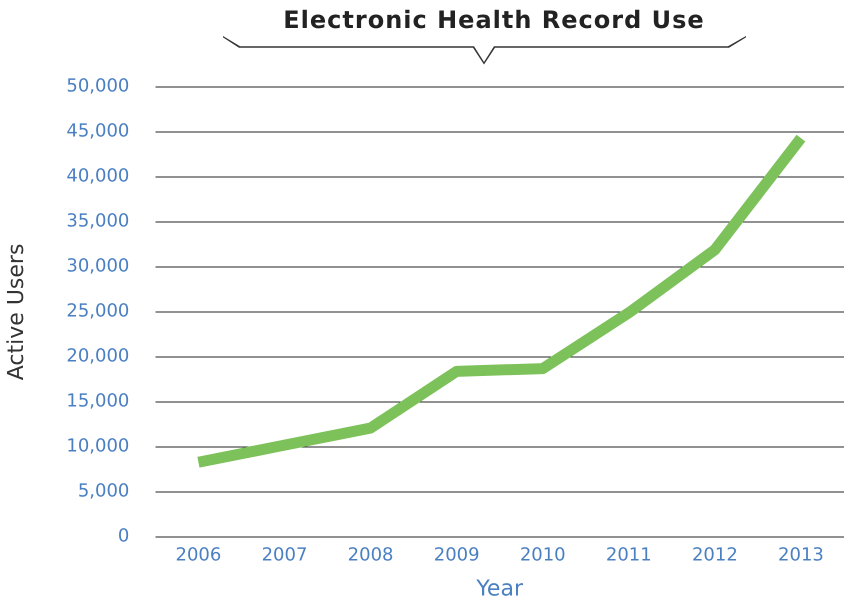 This screenshot has height=607, width=848. What do you see at coordinates (124, 536) in the screenshot?
I see `y-tick-label: 0` at bounding box center [124, 536].